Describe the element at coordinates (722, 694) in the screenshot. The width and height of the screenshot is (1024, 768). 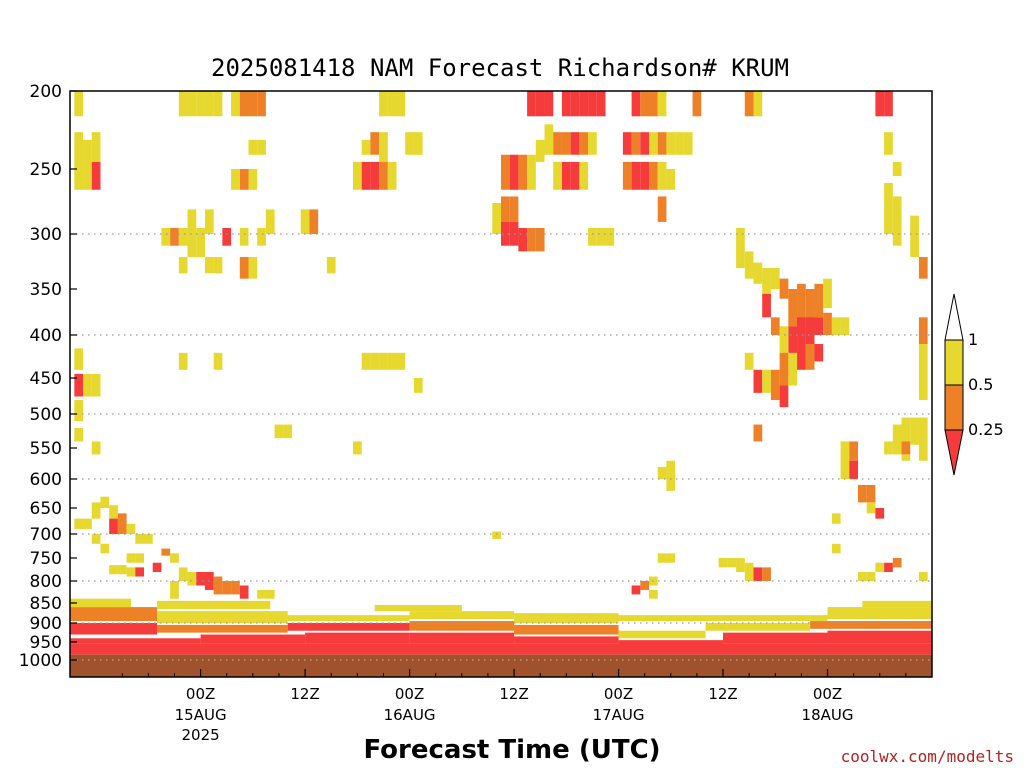
I see `x-tick-label: 12Z` at that location.